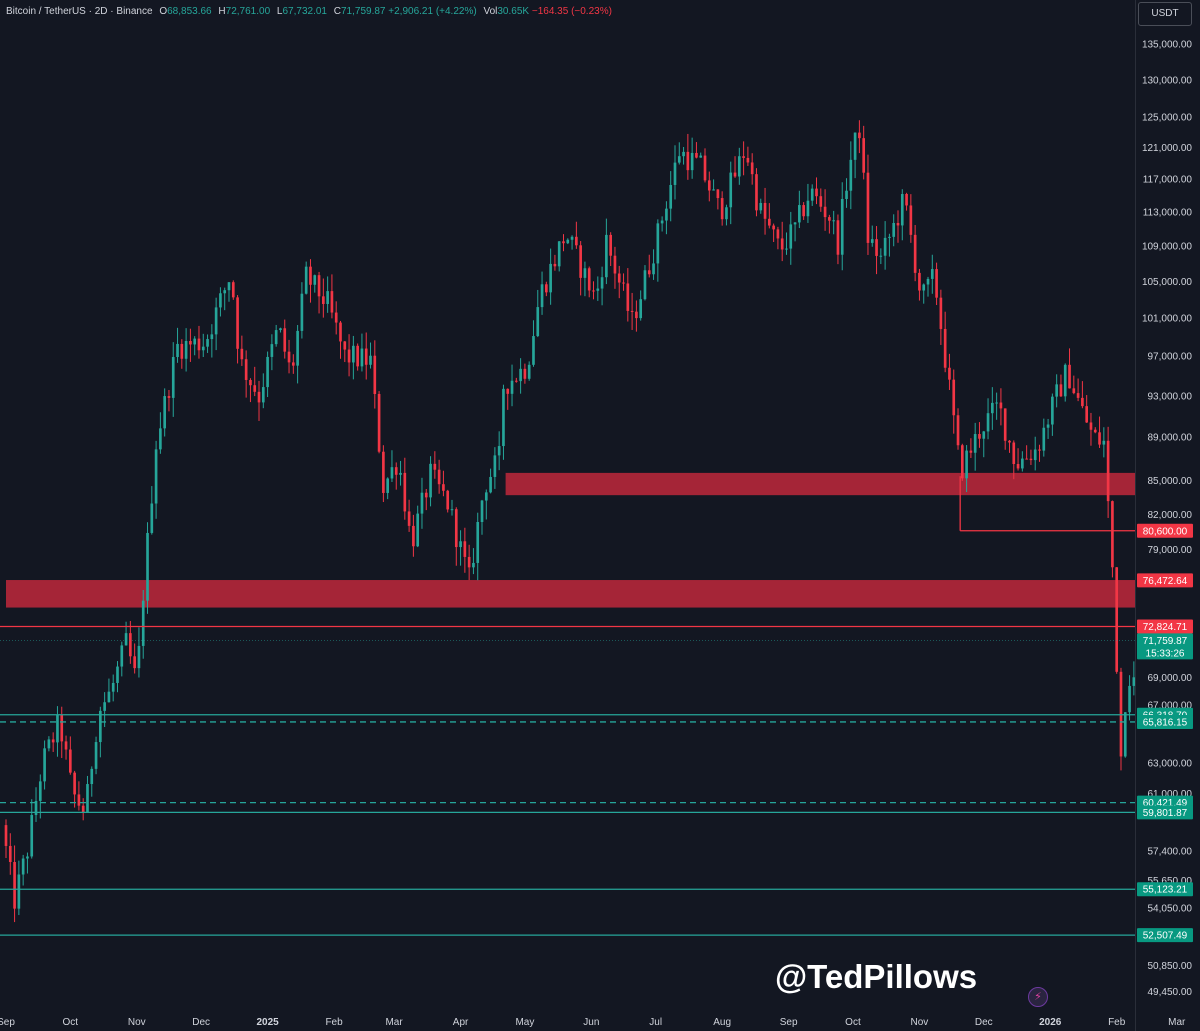 The height and width of the screenshot is (1031, 1200). I want to click on open-label: O, so click(163, 11).